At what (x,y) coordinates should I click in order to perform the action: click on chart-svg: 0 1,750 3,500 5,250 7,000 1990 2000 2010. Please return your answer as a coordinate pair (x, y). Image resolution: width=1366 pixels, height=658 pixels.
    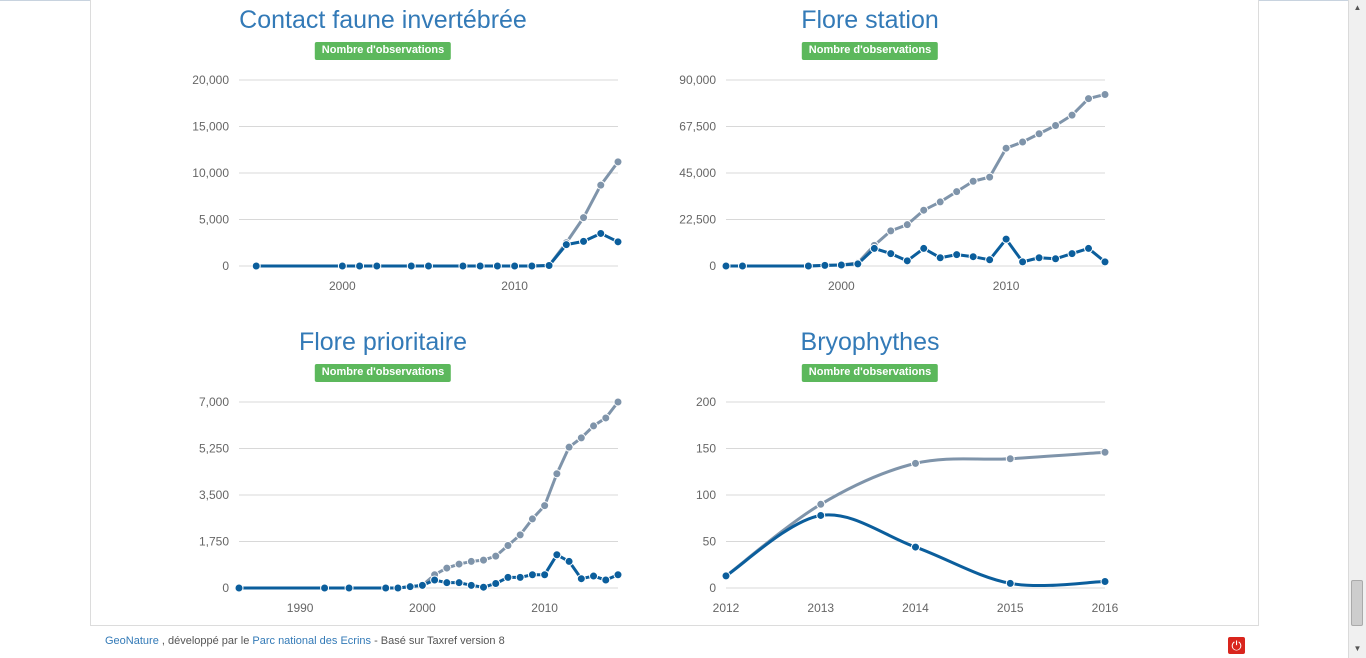
    Looking at the image, I should click on (411, 505).